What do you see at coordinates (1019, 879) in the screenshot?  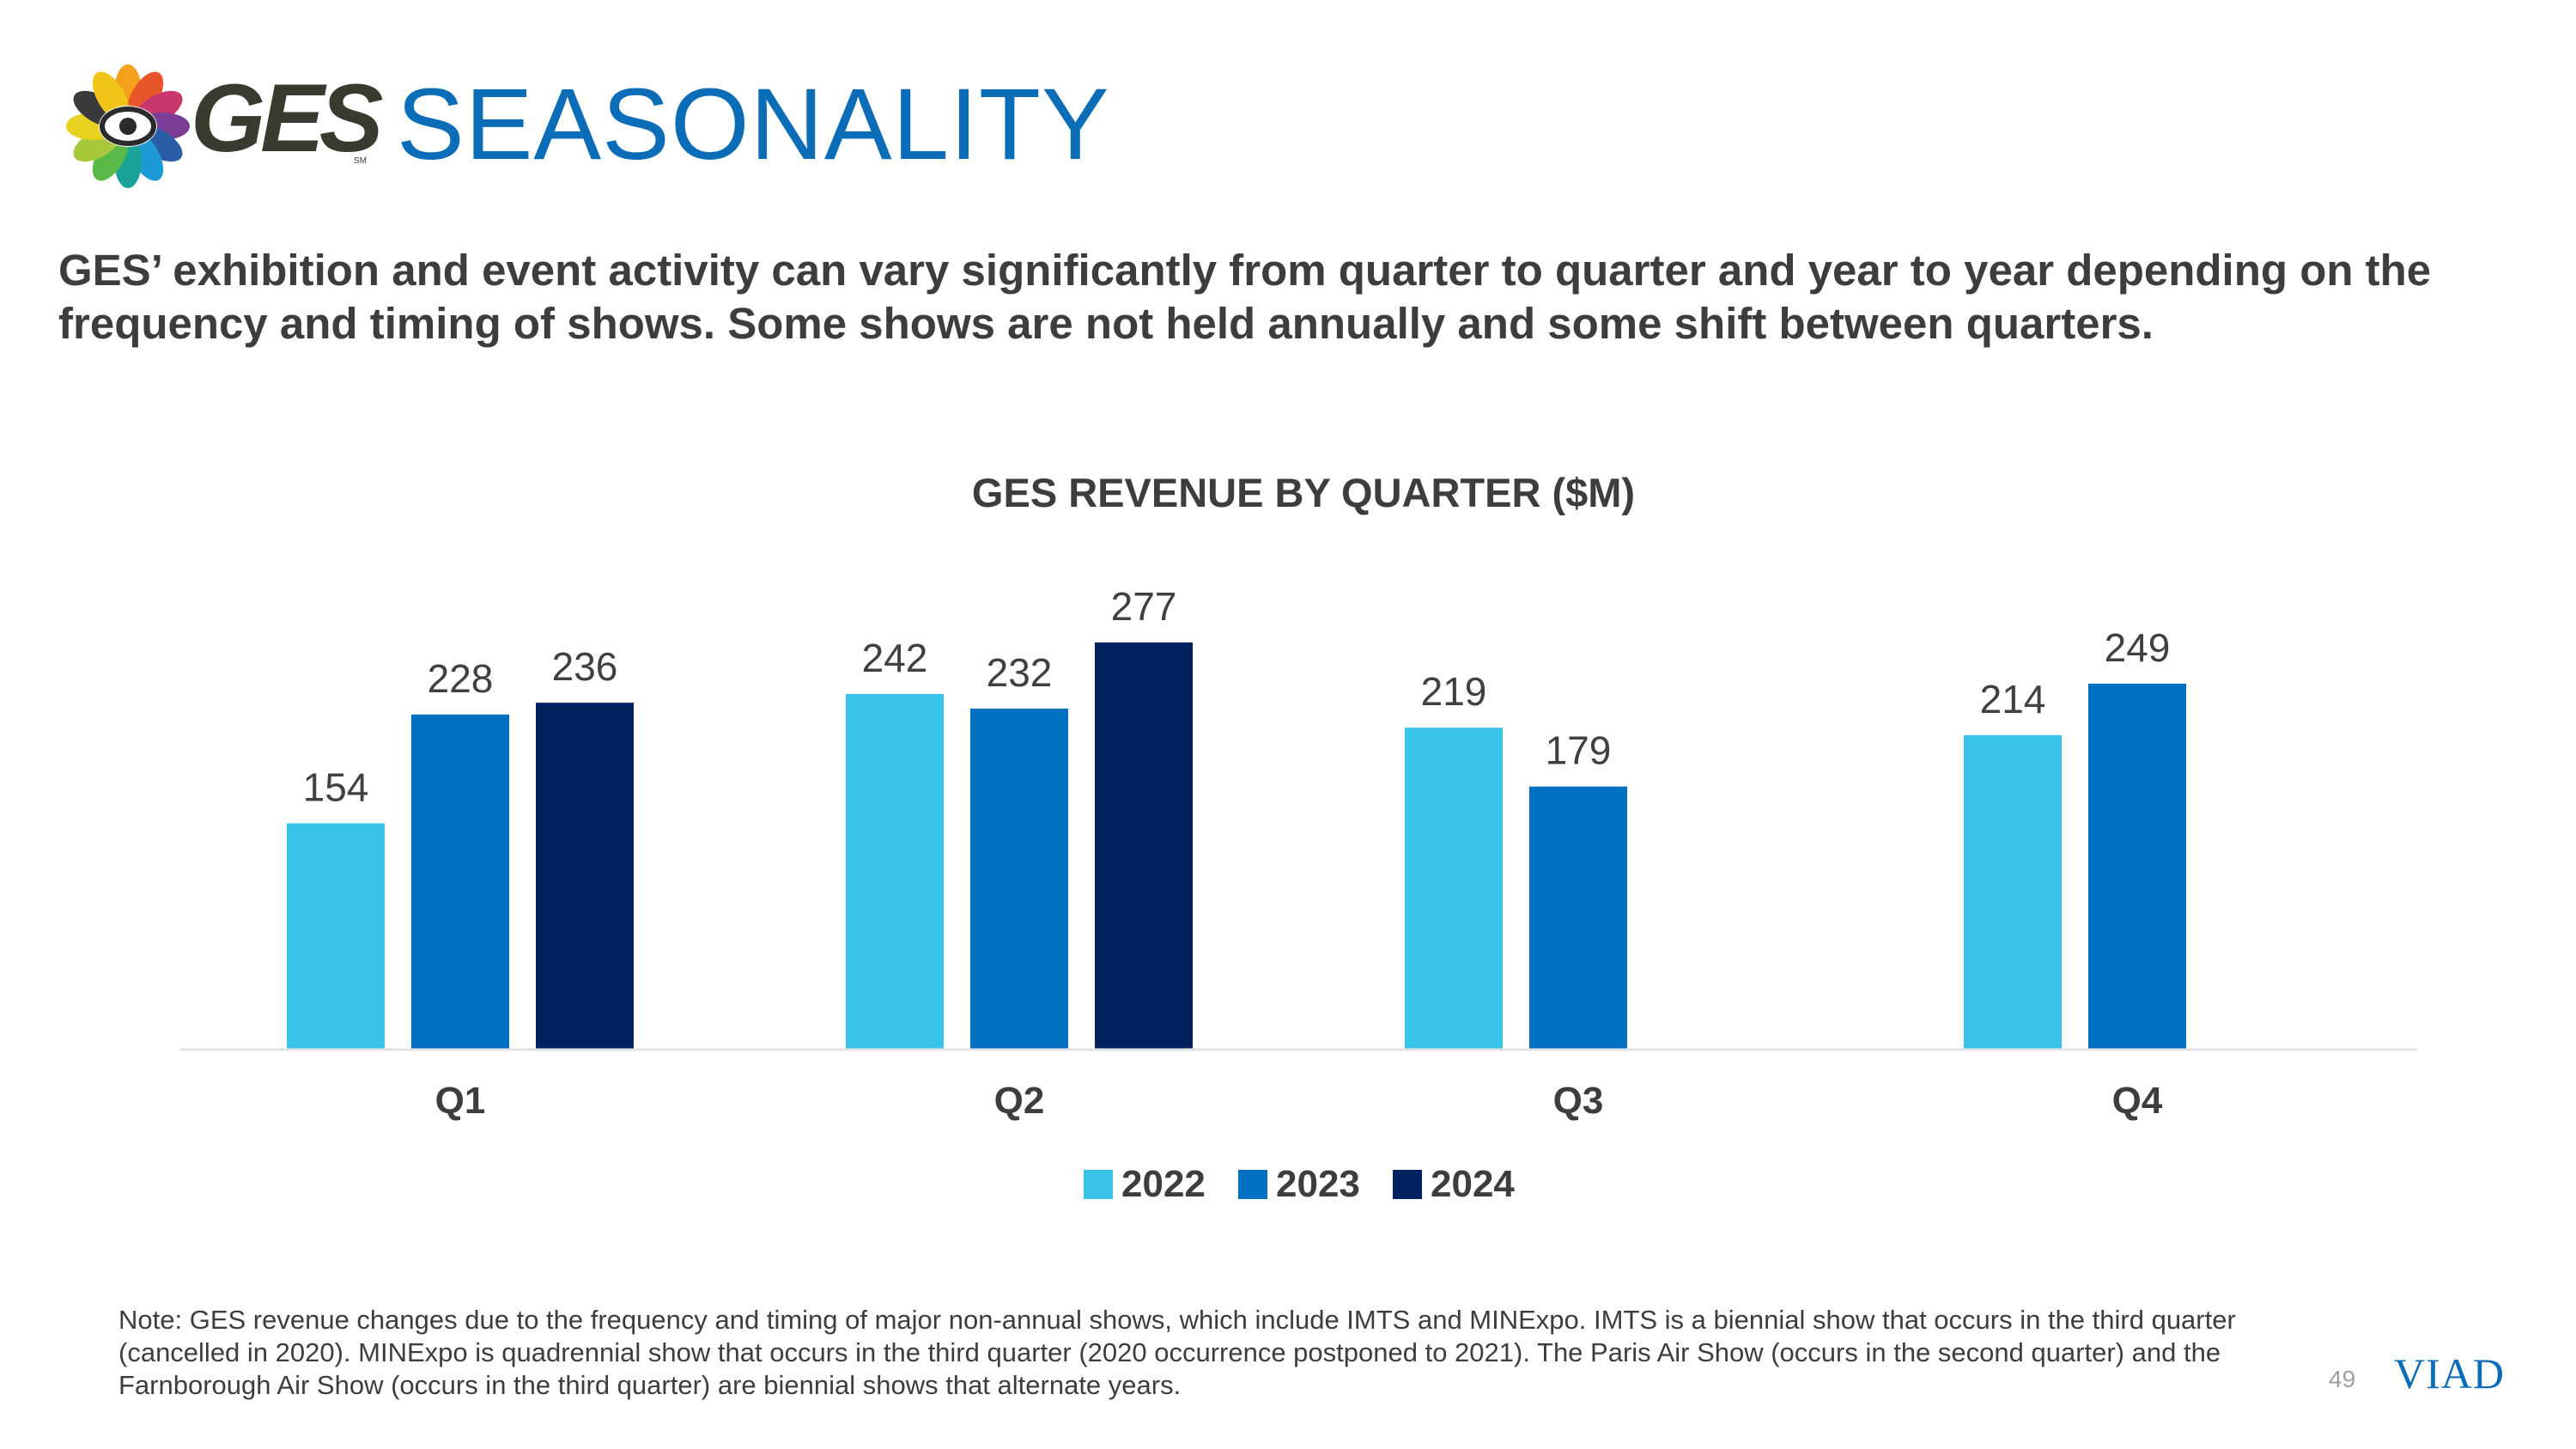 I see `bar-q2-2023` at bounding box center [1019, 879].